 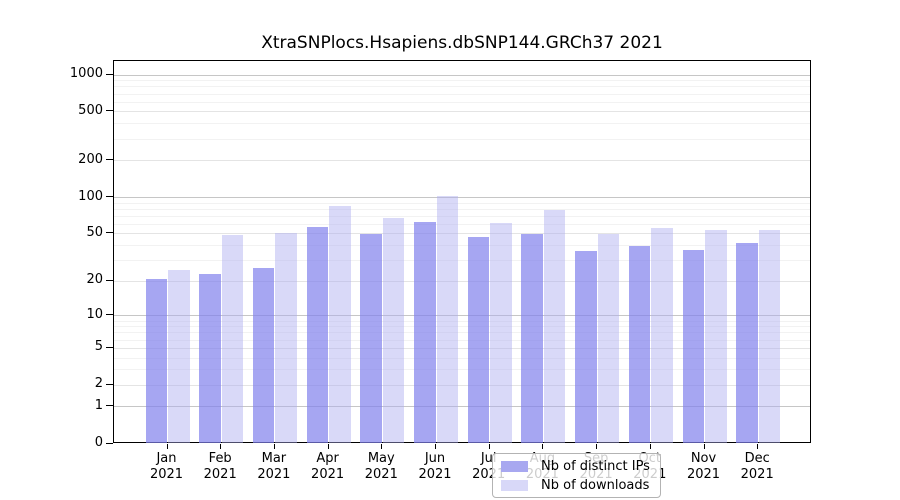 I want to click on bar-distinct-ips-oct, so click(x=639, y=344).